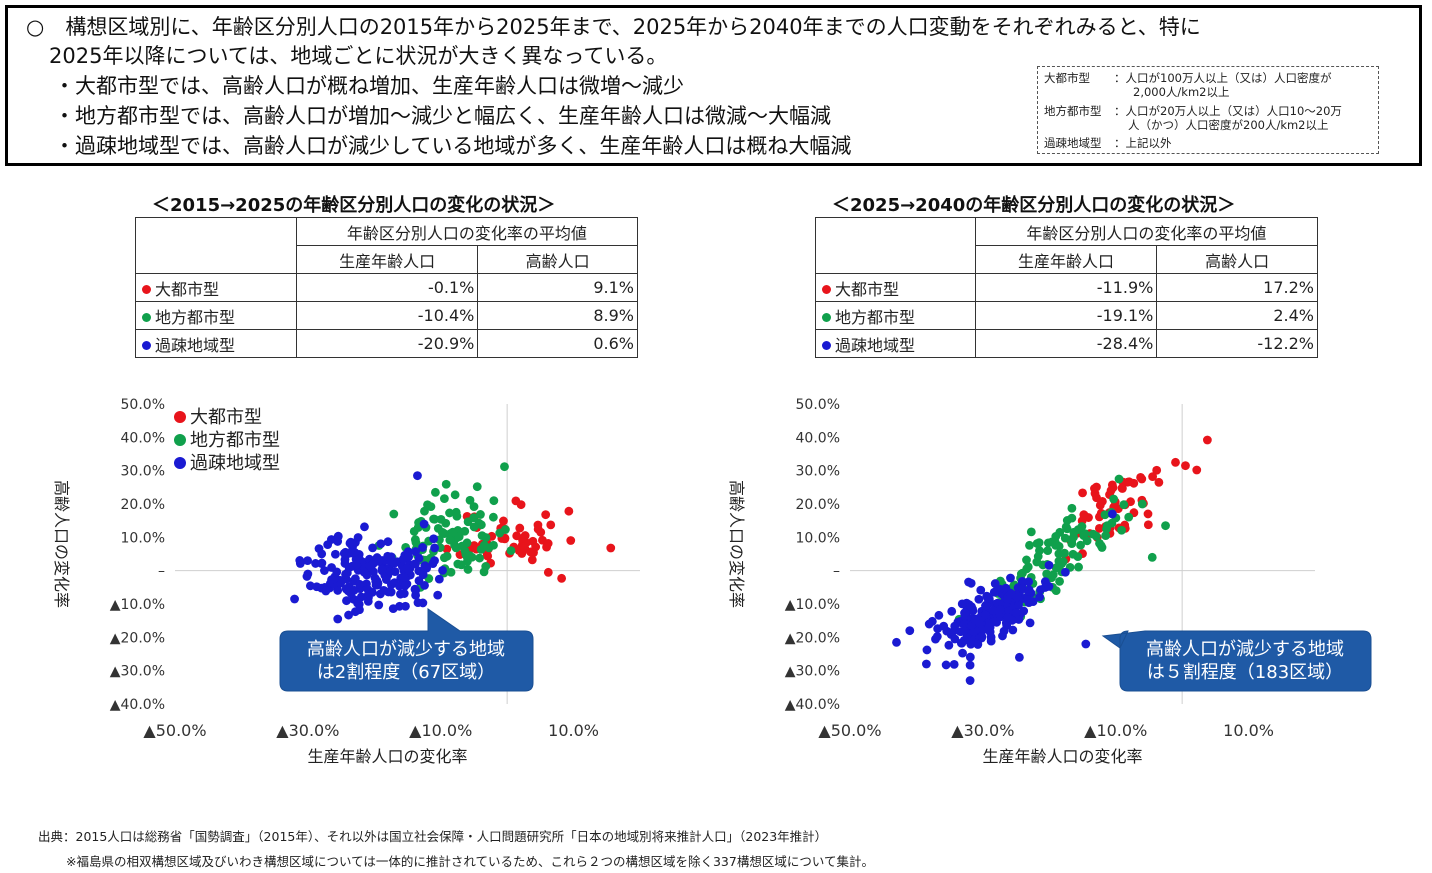 Image resolution: width=1432 pixels, height=873 pixels. What do you see at coordinates (1073, 111) in the screenshot?
I see `definition-regional-label: 地方都市型` at bounding box center [1073, 111].